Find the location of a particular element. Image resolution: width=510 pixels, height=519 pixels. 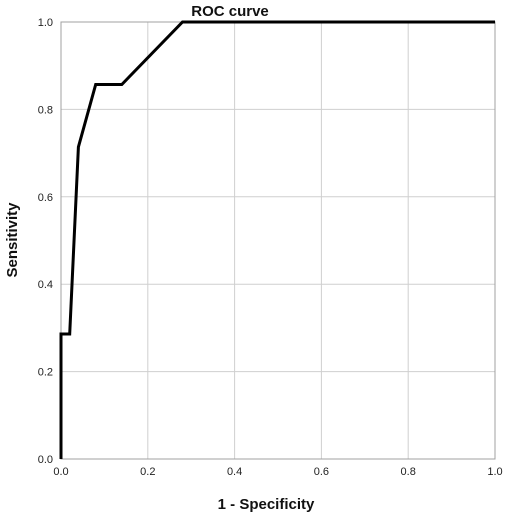

chart-title: ROC curve is located at coordinates (230, 11).